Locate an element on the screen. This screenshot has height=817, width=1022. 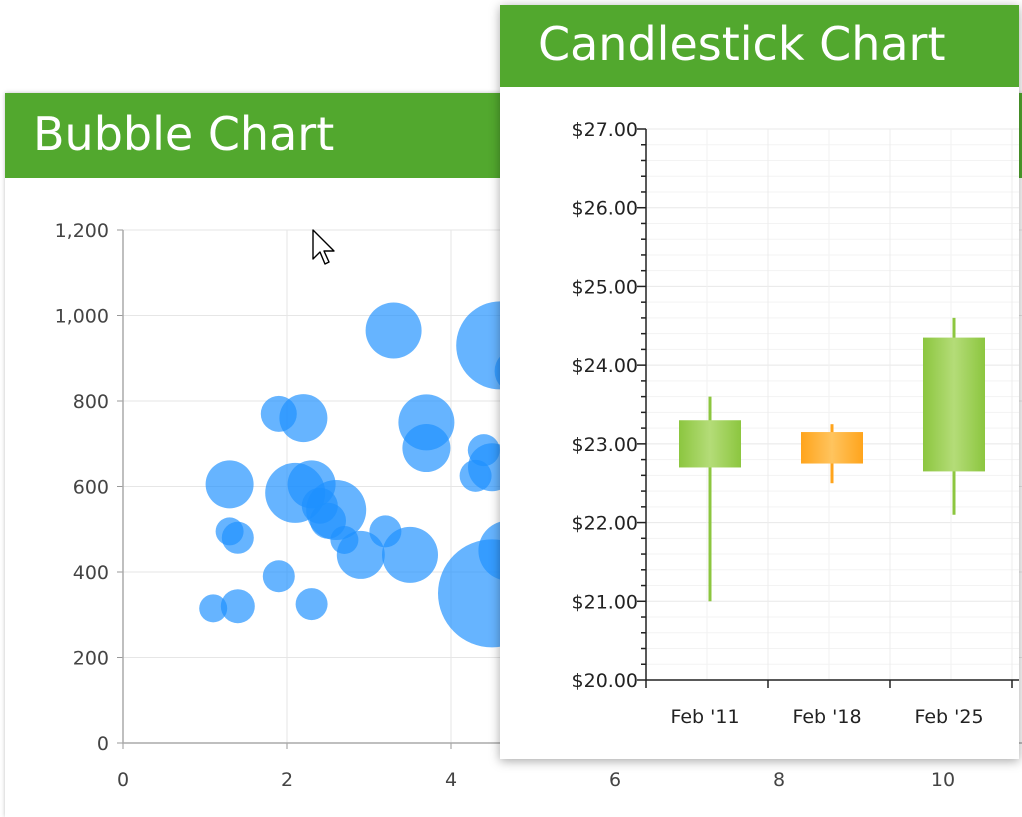
mouse-pointer-icon is located at coordinates (323, 247).